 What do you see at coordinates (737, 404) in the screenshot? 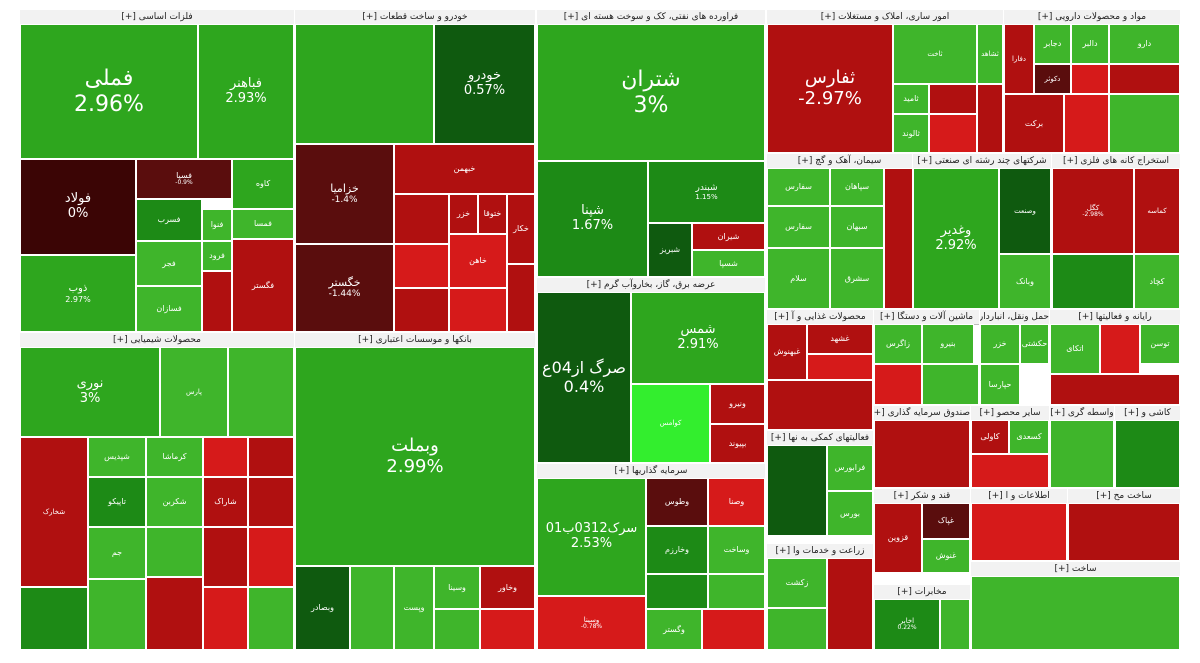
I see `stock-tile-vinro: ونیرو` at bounding box center [737, 404].